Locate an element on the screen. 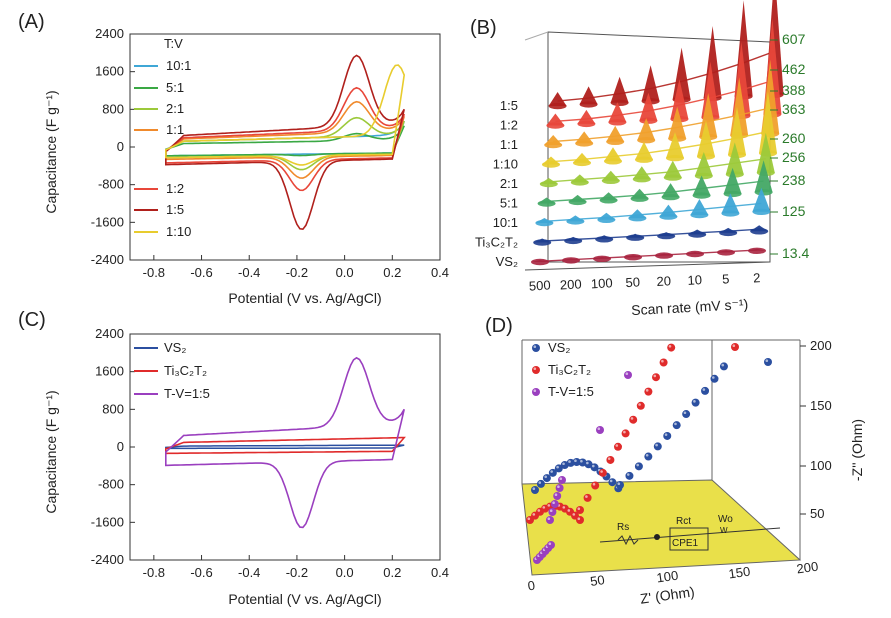 This screenshot has width=891, height=618. panel-b-rows is located at coordinates (657, 133).